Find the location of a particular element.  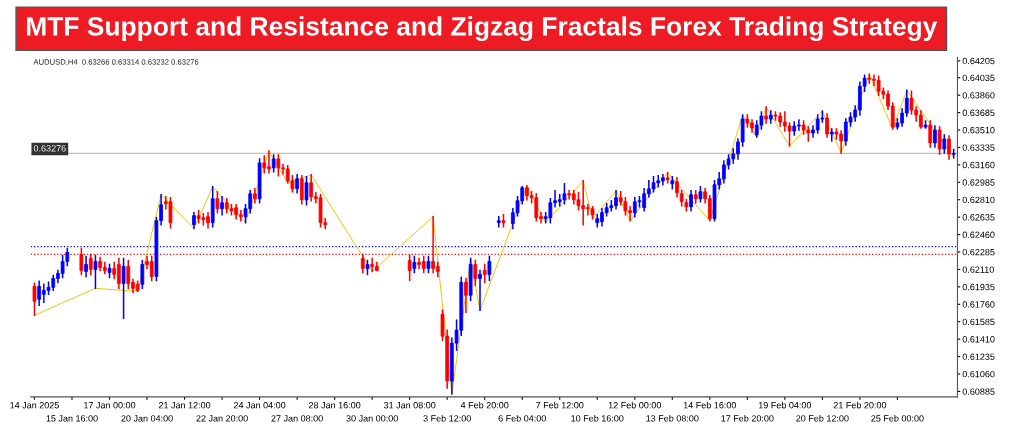

y-tick-label: 0.62635 is located at coordinates (978, 217).